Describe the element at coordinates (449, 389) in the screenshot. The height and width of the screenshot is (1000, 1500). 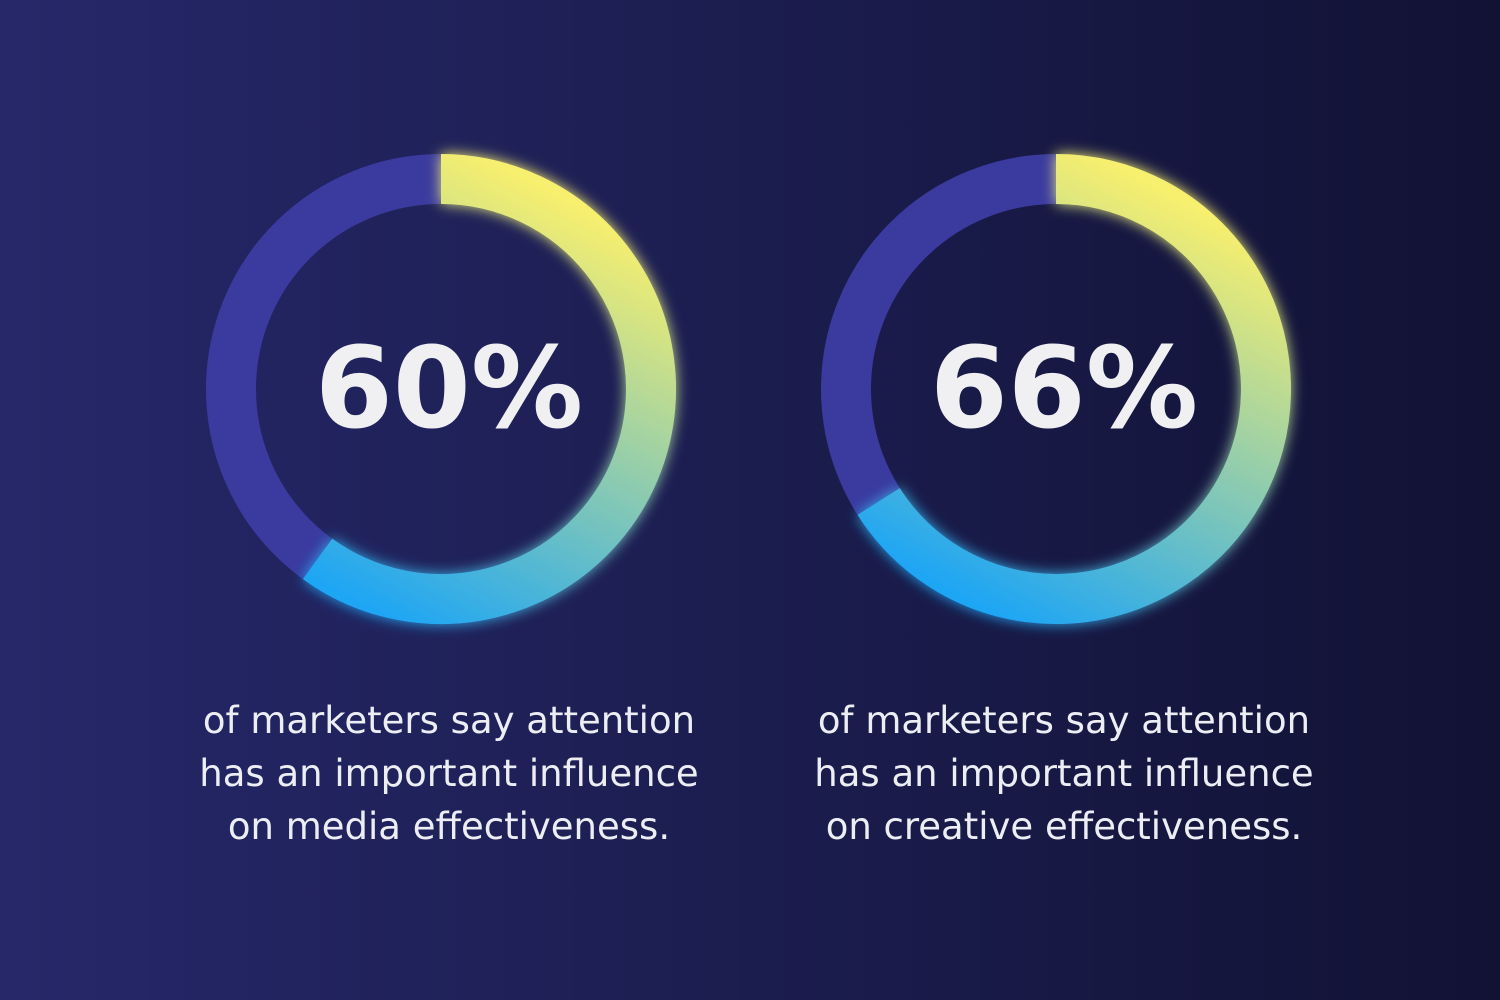
I see `percent-label: 60%` at that location.